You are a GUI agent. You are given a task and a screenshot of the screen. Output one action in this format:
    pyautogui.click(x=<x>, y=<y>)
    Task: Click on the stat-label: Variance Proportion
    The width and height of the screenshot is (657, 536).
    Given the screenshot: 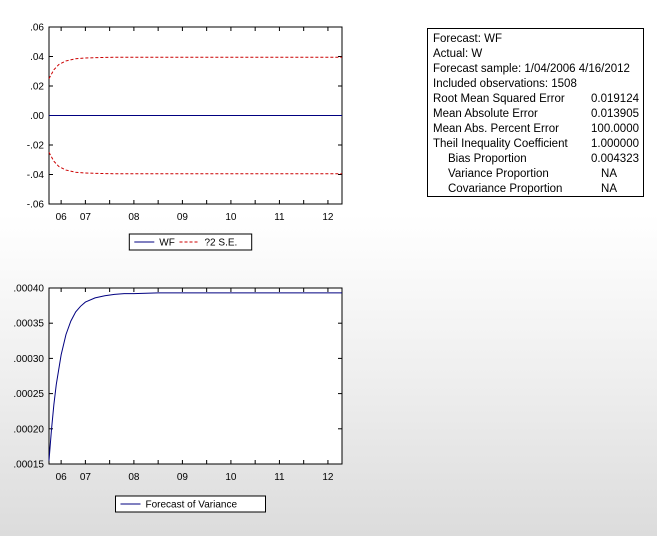 What is the action you would take?
    pyautogui.click(x=498, y=174)
    